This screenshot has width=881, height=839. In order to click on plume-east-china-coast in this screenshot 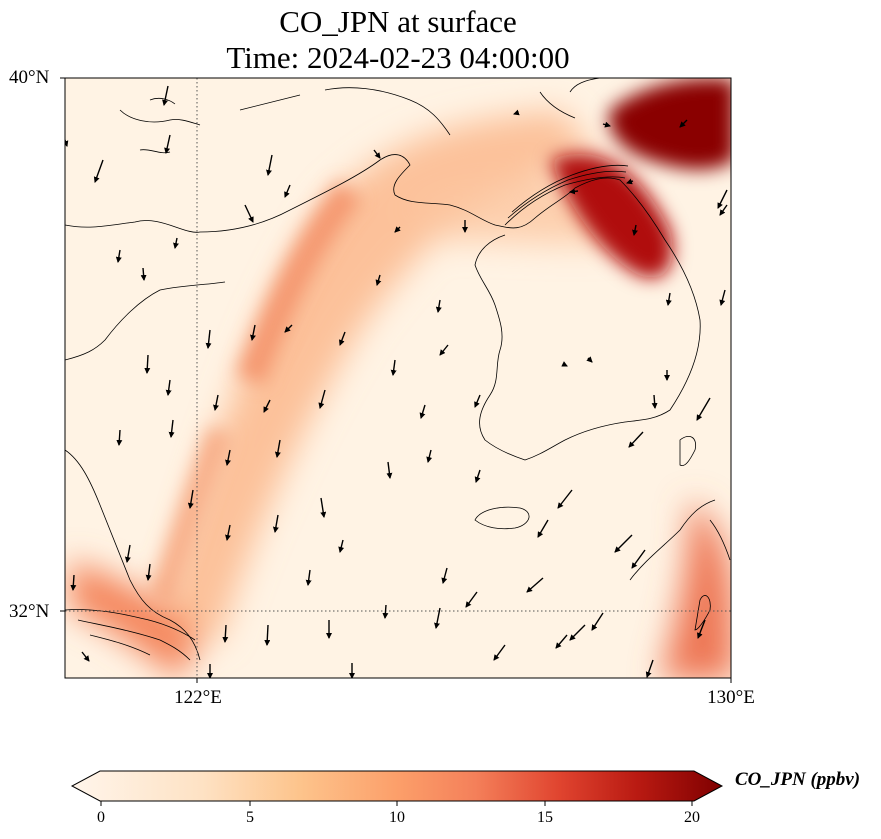, I will do `click(135, 619)`.